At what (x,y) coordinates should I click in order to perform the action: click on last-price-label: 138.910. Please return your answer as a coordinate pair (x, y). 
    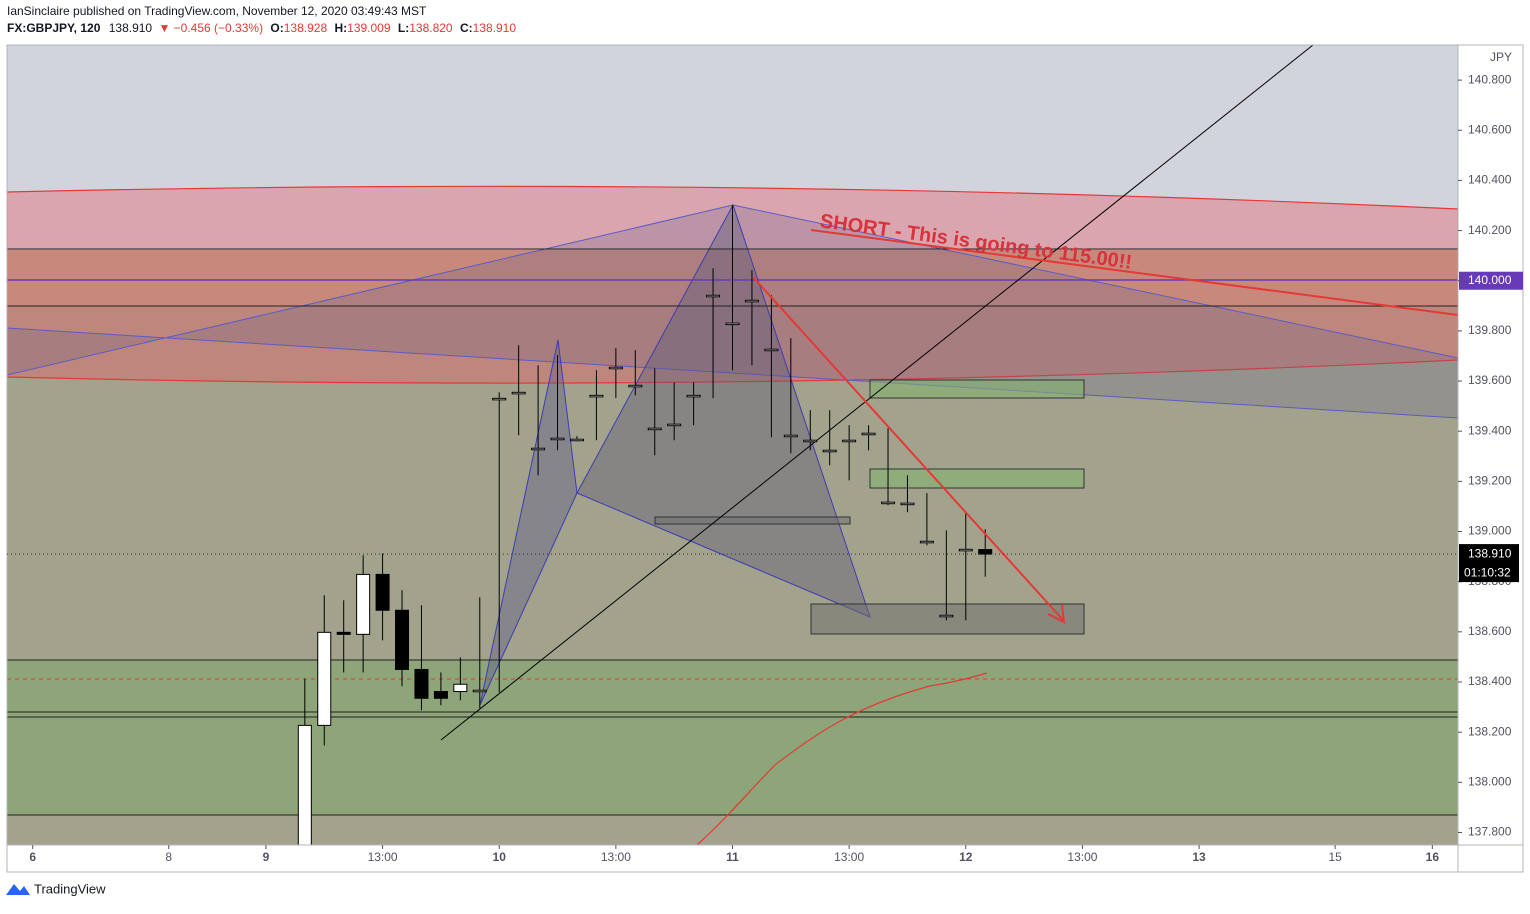
    Looking at the image, I should click on (1490, 553).